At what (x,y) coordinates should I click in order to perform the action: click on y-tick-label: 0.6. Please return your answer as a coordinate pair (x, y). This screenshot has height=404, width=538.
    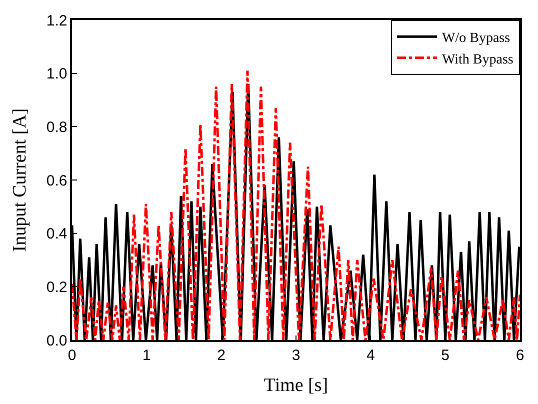
    Looking at the image, I should click on (57, 181).